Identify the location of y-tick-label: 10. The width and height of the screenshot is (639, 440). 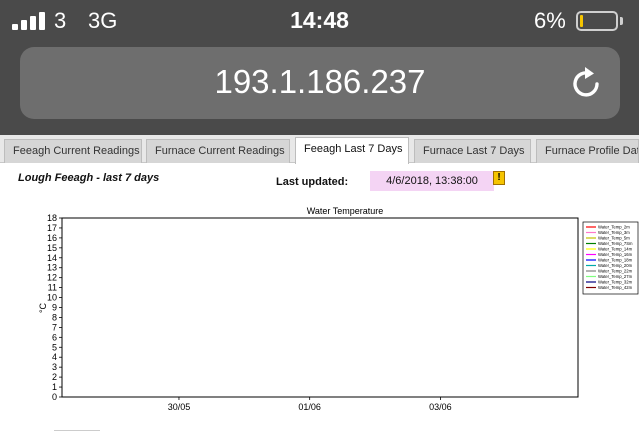
(52, 298).